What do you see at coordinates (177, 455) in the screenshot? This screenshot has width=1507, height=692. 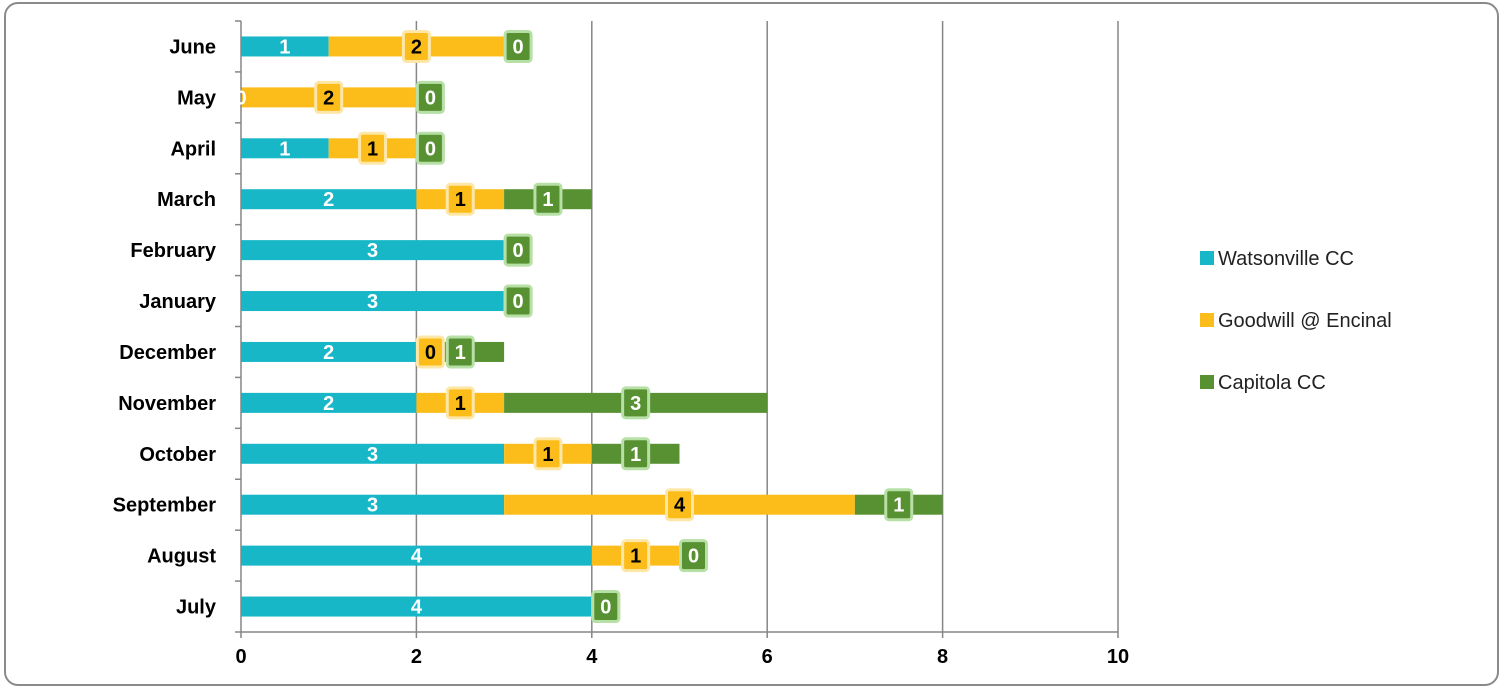 I see `category-label: October` at bounding box center [177, 455].